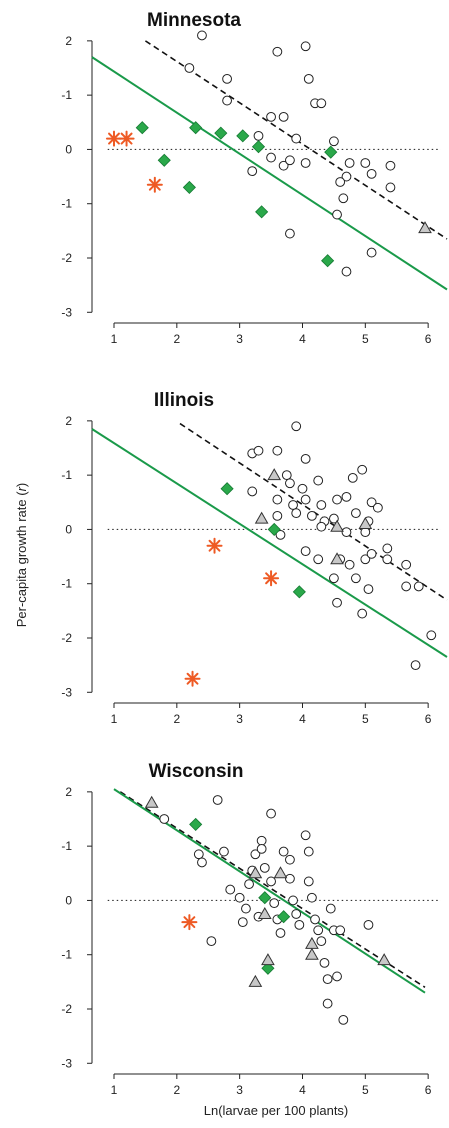 Image resolution: width=449 pixels, height=1128 pixels. Describe the element at coordinates (68, 41) in the screenshot. I see `y-tick-label: 2` at that location.